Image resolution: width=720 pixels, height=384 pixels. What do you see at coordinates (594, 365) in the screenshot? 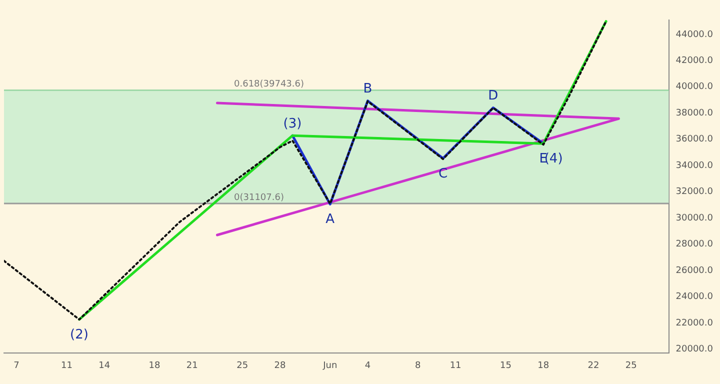
I see `x-tick-label: 22` at bounding box center [594, 365].